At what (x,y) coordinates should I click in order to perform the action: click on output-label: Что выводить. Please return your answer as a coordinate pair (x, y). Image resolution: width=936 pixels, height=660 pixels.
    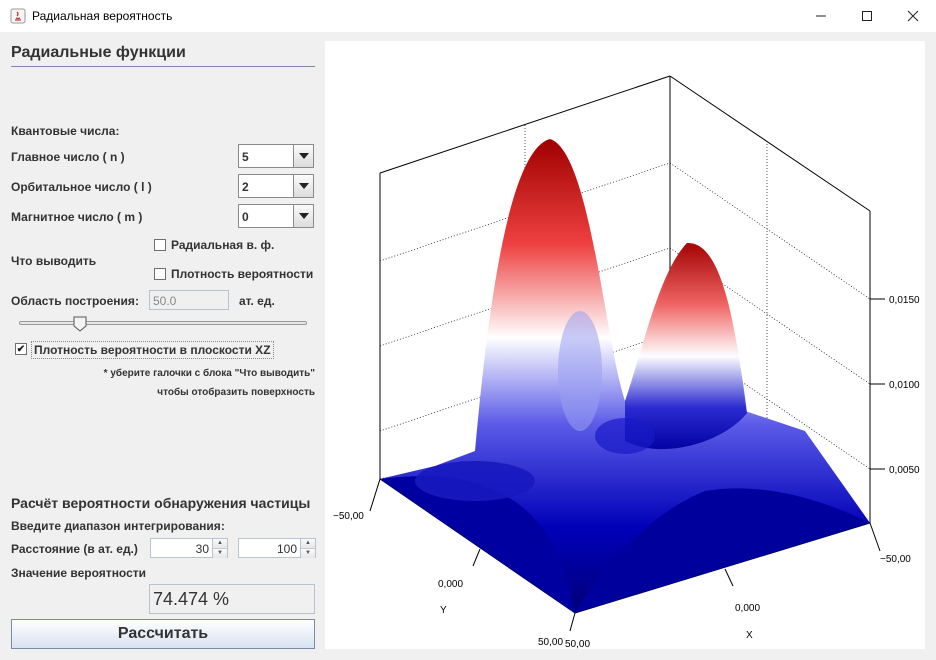
    Looking at the image, I should click on (54, 261).